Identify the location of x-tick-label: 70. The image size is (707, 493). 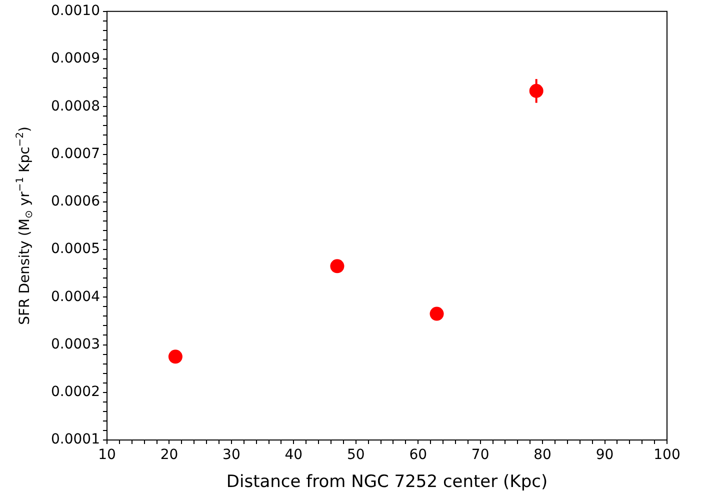
(480, 455).